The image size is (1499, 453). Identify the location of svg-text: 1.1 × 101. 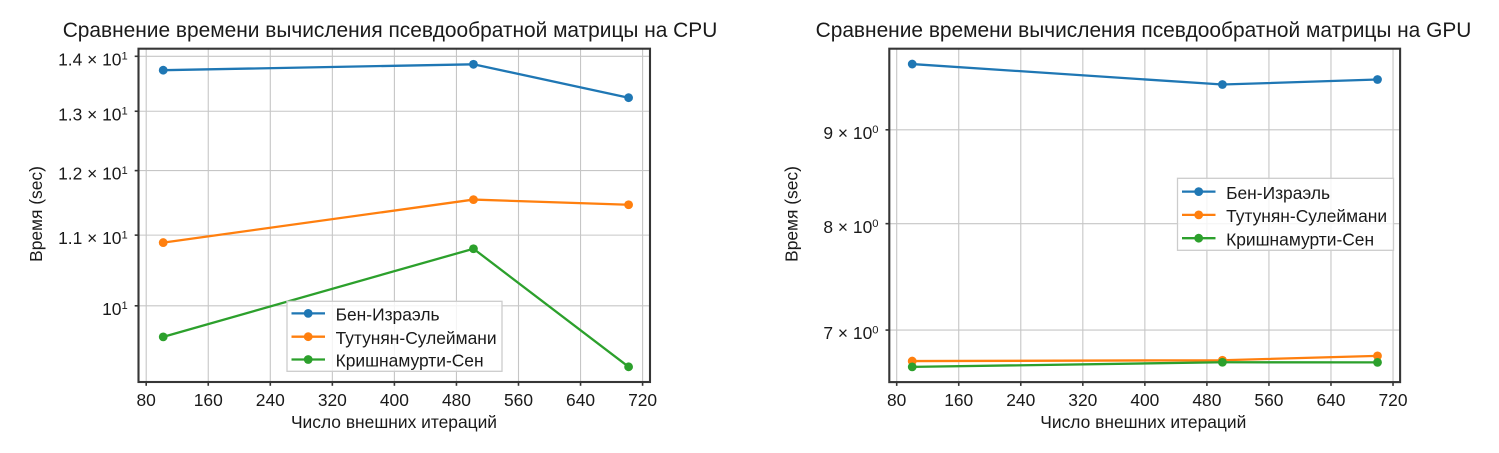
(93, 238).